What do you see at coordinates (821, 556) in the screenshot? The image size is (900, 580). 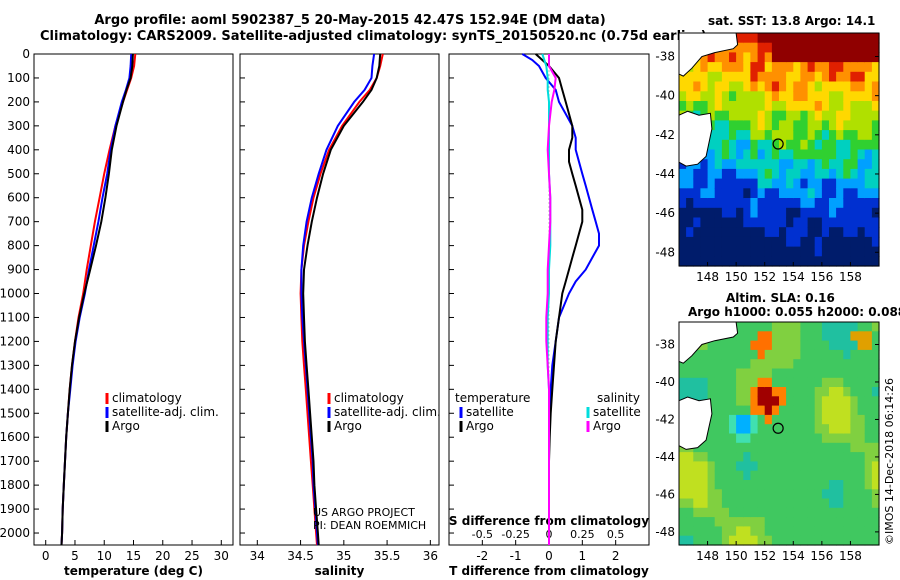 I see `map-x-tick-label: 156` at bounding box center [821, 556].